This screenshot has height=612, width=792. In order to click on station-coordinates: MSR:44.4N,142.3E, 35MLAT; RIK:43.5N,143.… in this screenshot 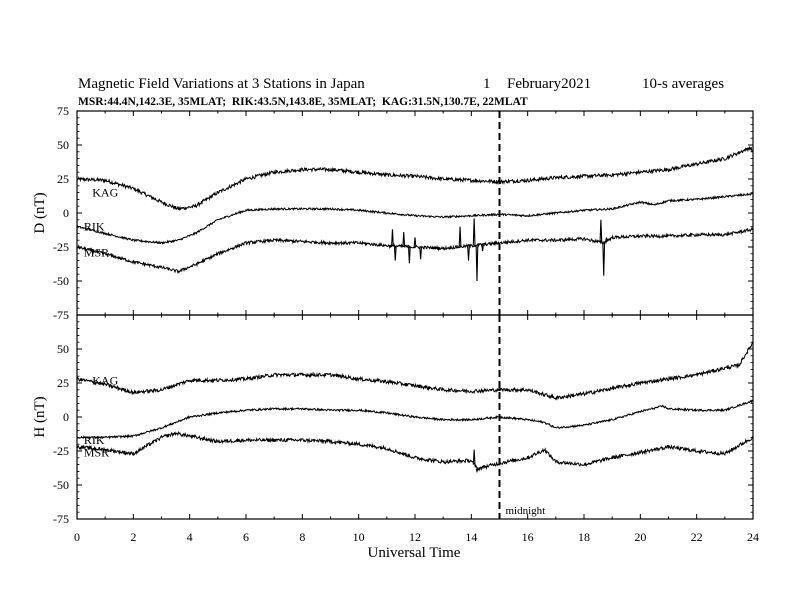, I will do `click(303, 102)`.